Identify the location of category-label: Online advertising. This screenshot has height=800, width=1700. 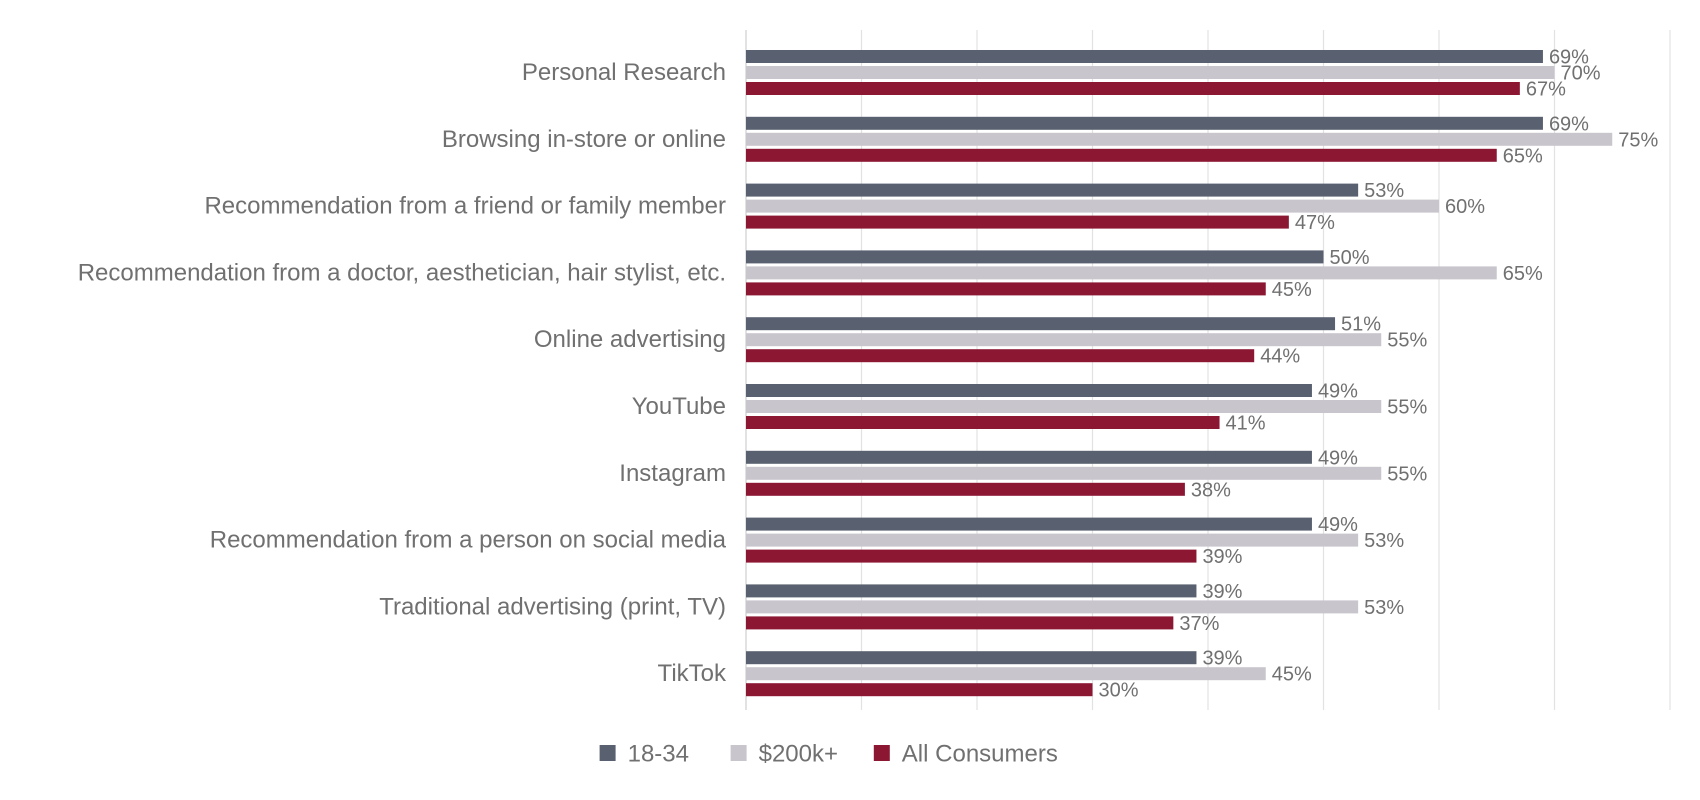
(630, 339).